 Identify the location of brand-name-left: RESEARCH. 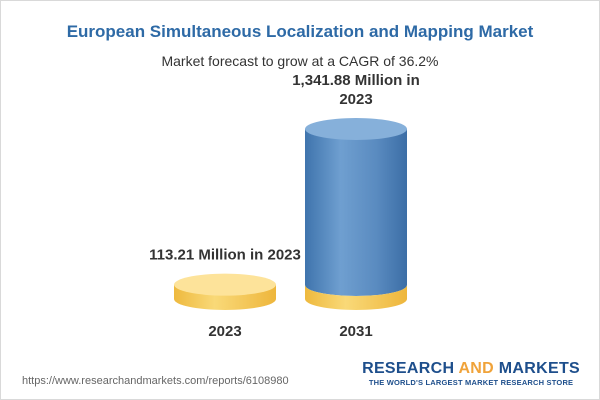
(410, 368).